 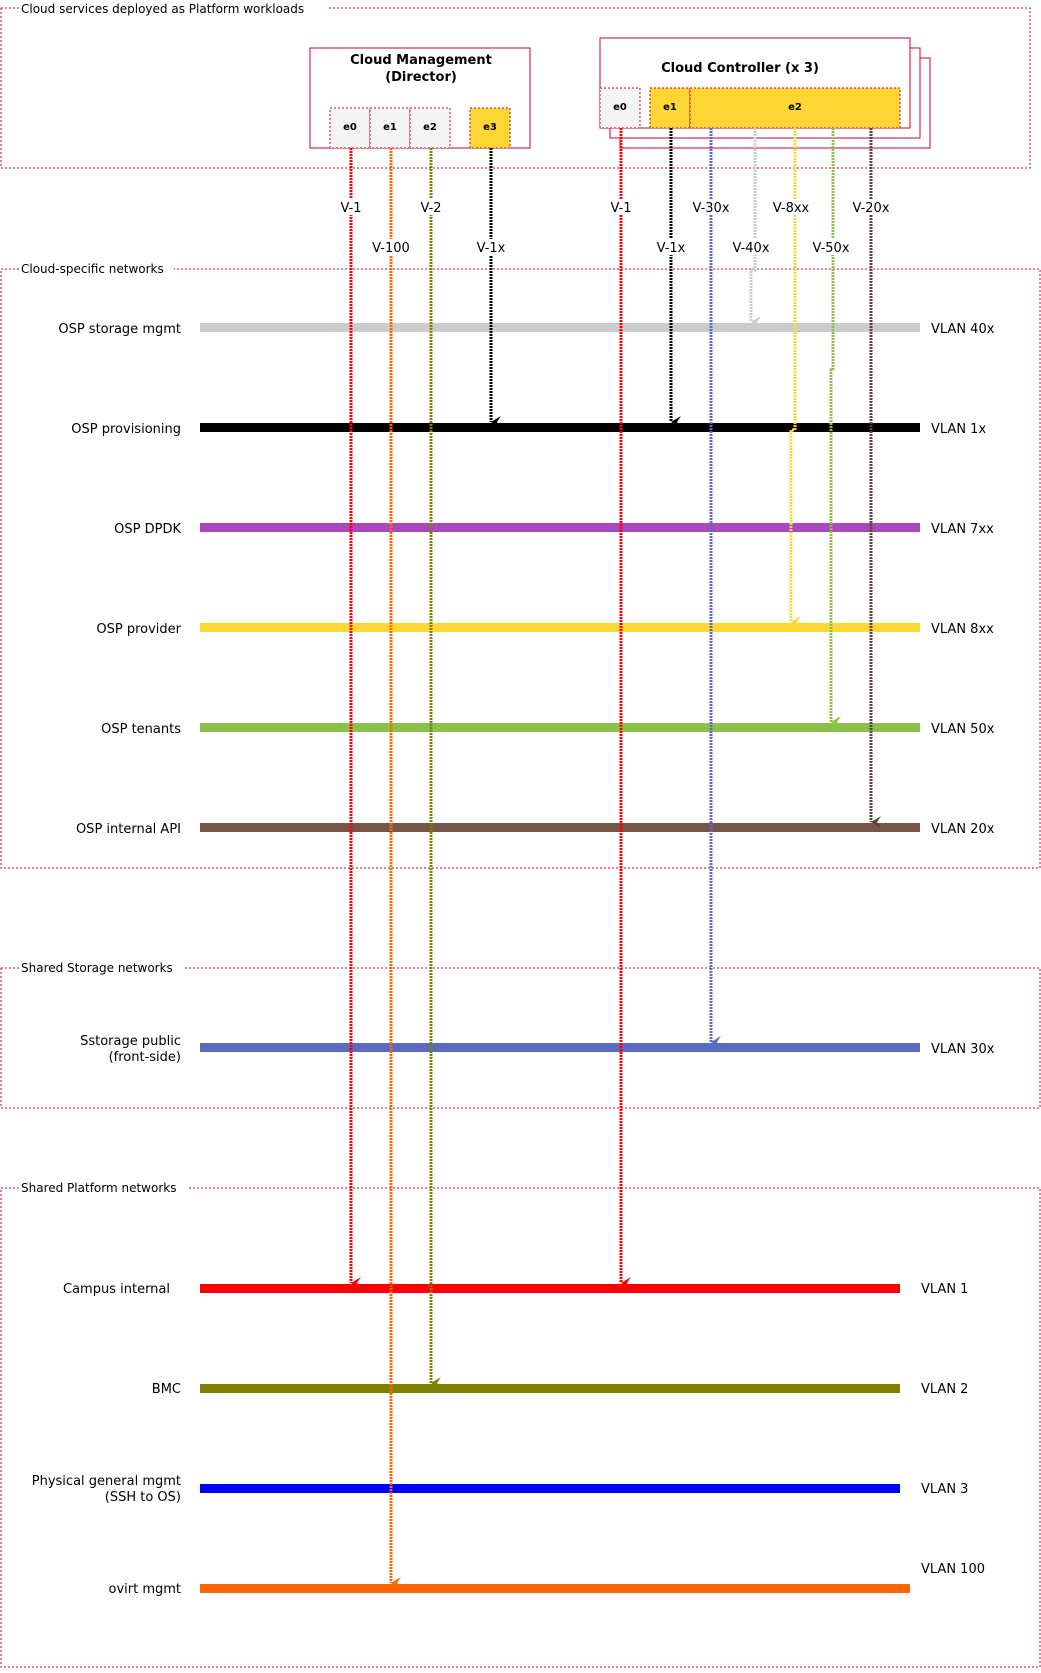 I want to click on network-name-ovirt-mgmt: ovirt mgmt, so click(x=144, y=1589).